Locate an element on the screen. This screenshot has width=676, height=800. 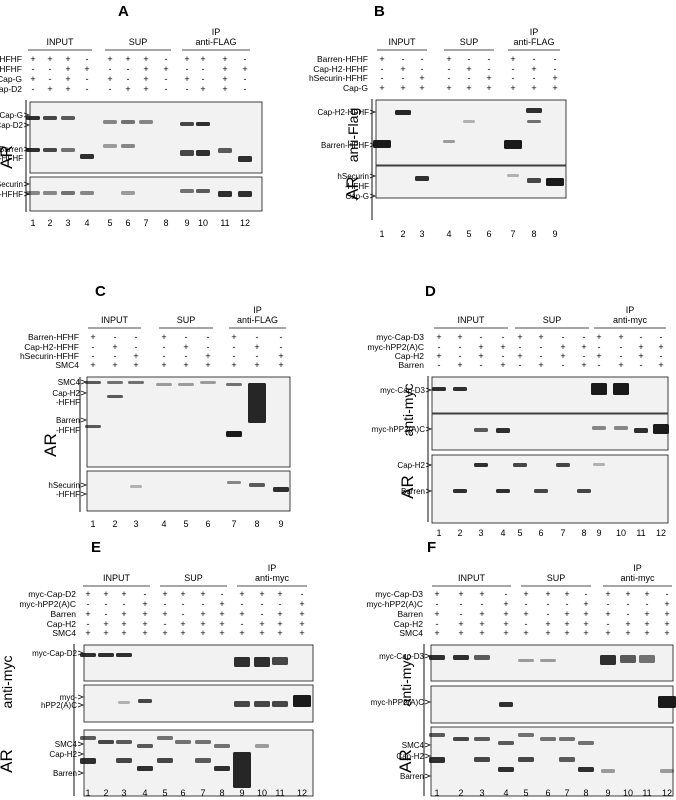
lane-numbers: 1 2 3 4 5 6 7 8 9 is located at coordinates (186, 524).